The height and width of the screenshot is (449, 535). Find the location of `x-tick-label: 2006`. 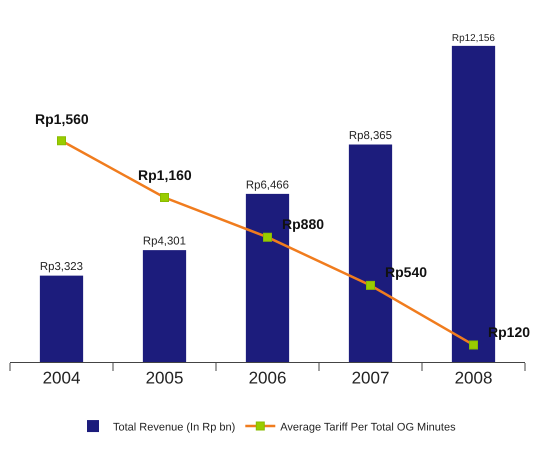

x-tick-label: 2006 is located at coordinates (267, 378).